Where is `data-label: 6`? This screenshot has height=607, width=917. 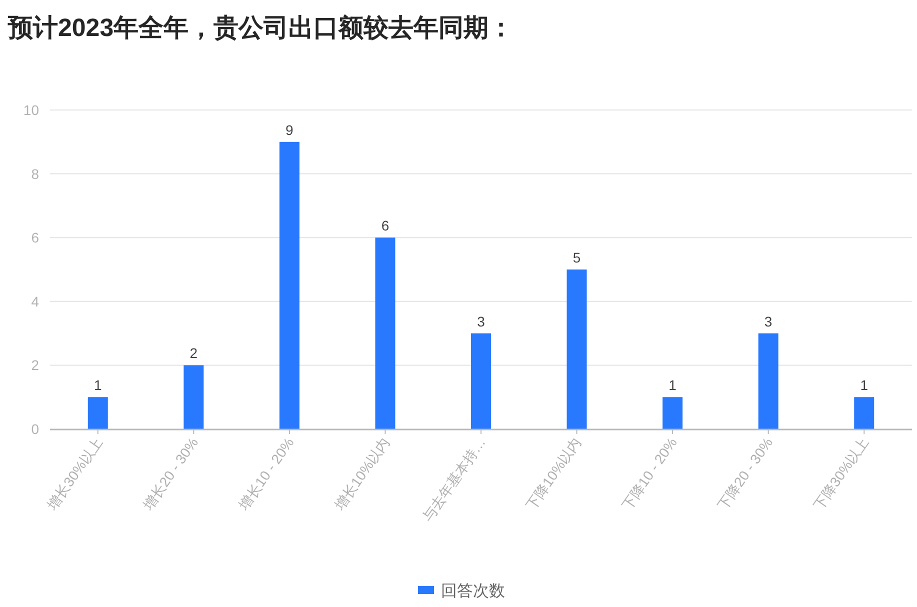 data-label: 6 is located at coordinates (385, 226).